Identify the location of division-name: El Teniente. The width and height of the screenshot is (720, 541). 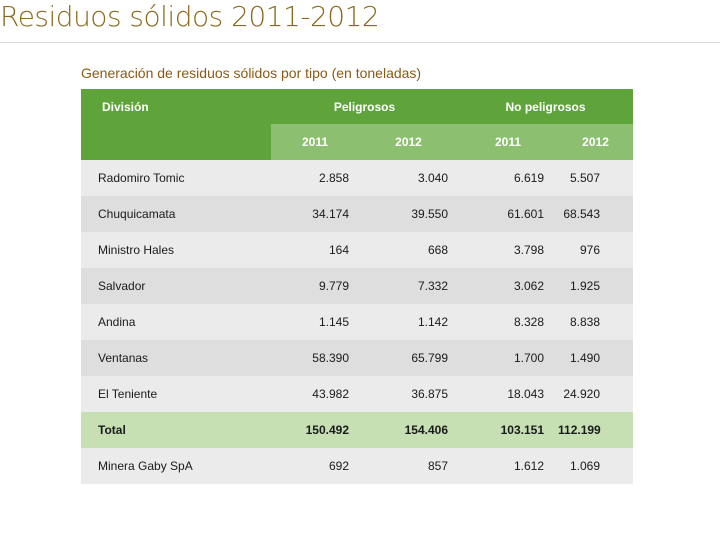
(176, 394).